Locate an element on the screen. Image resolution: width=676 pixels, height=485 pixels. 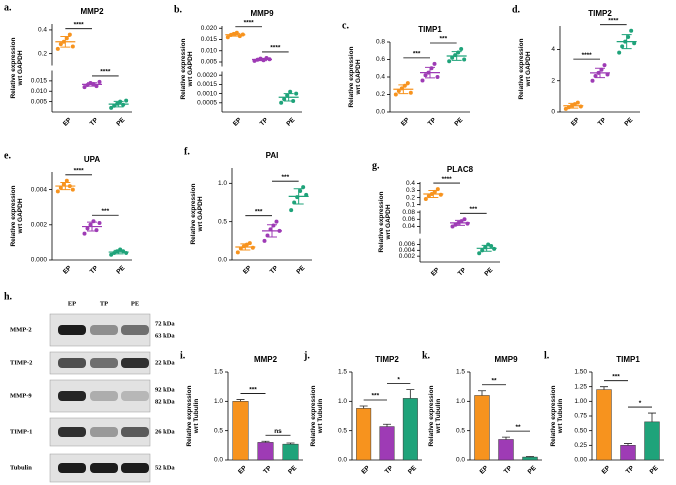
y-tick-label: 1.5 is located at coordinates (218, 372).